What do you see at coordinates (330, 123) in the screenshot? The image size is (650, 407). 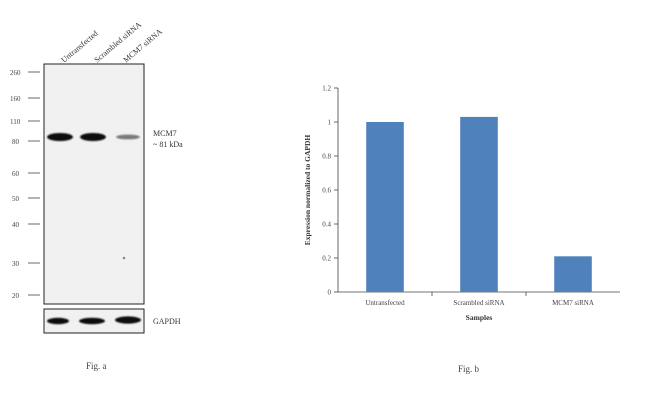 I see `y-tick-label: 1` at bounding box center [330, 123].